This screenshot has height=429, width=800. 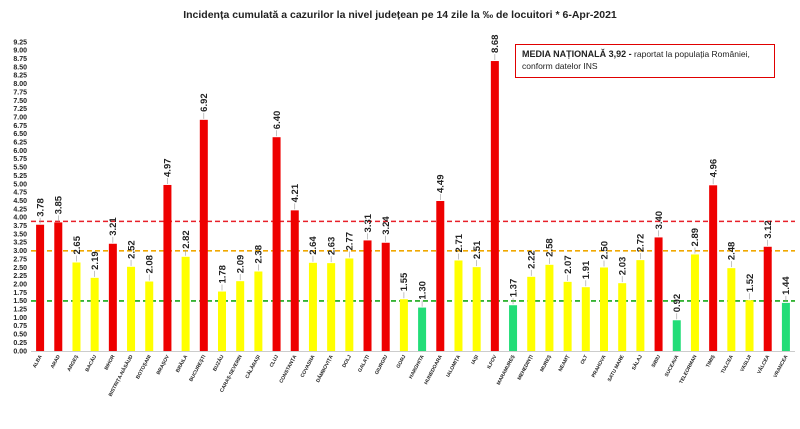 I want to click on data-label: 2.71, so click(x=459, y=242).